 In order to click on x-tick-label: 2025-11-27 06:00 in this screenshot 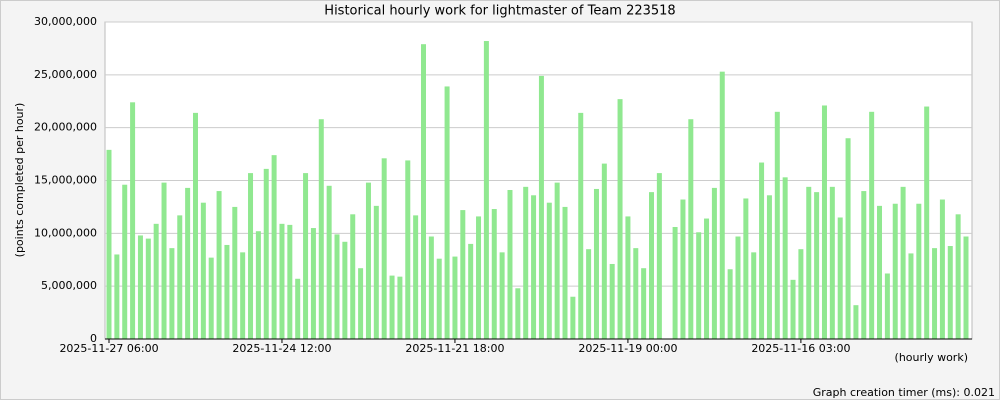, I will do `click(108, 348)`.